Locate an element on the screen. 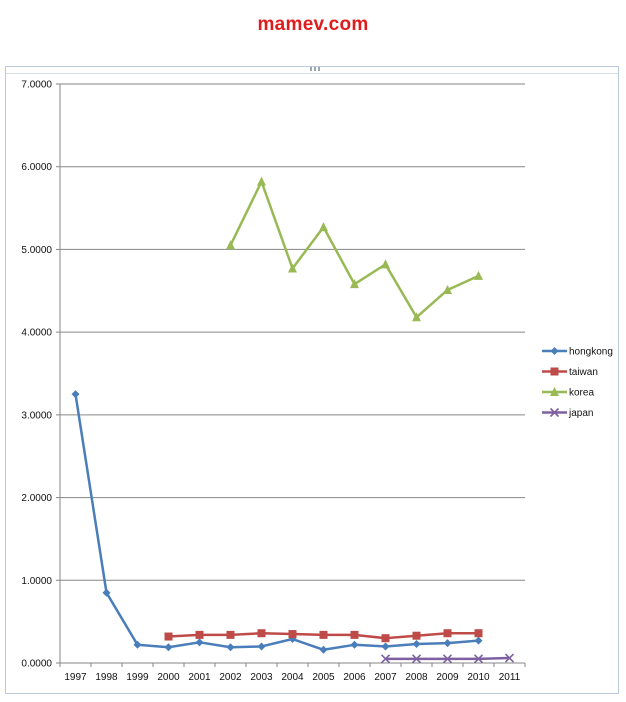 The image size is (626, 702). legend-label: korea is located at coordinates (581, 393).